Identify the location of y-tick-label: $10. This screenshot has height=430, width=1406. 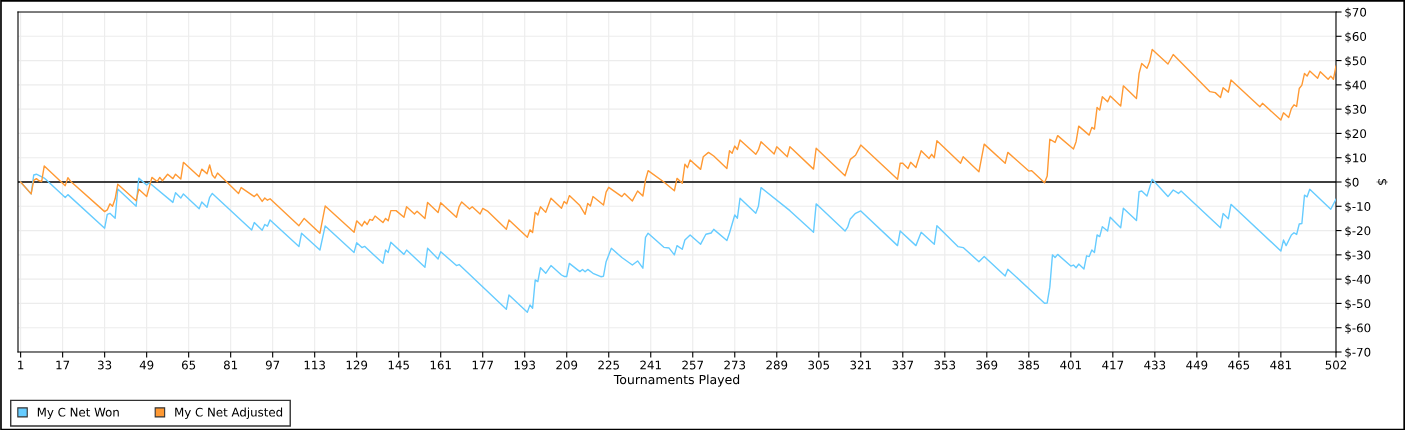
(1356, 158).